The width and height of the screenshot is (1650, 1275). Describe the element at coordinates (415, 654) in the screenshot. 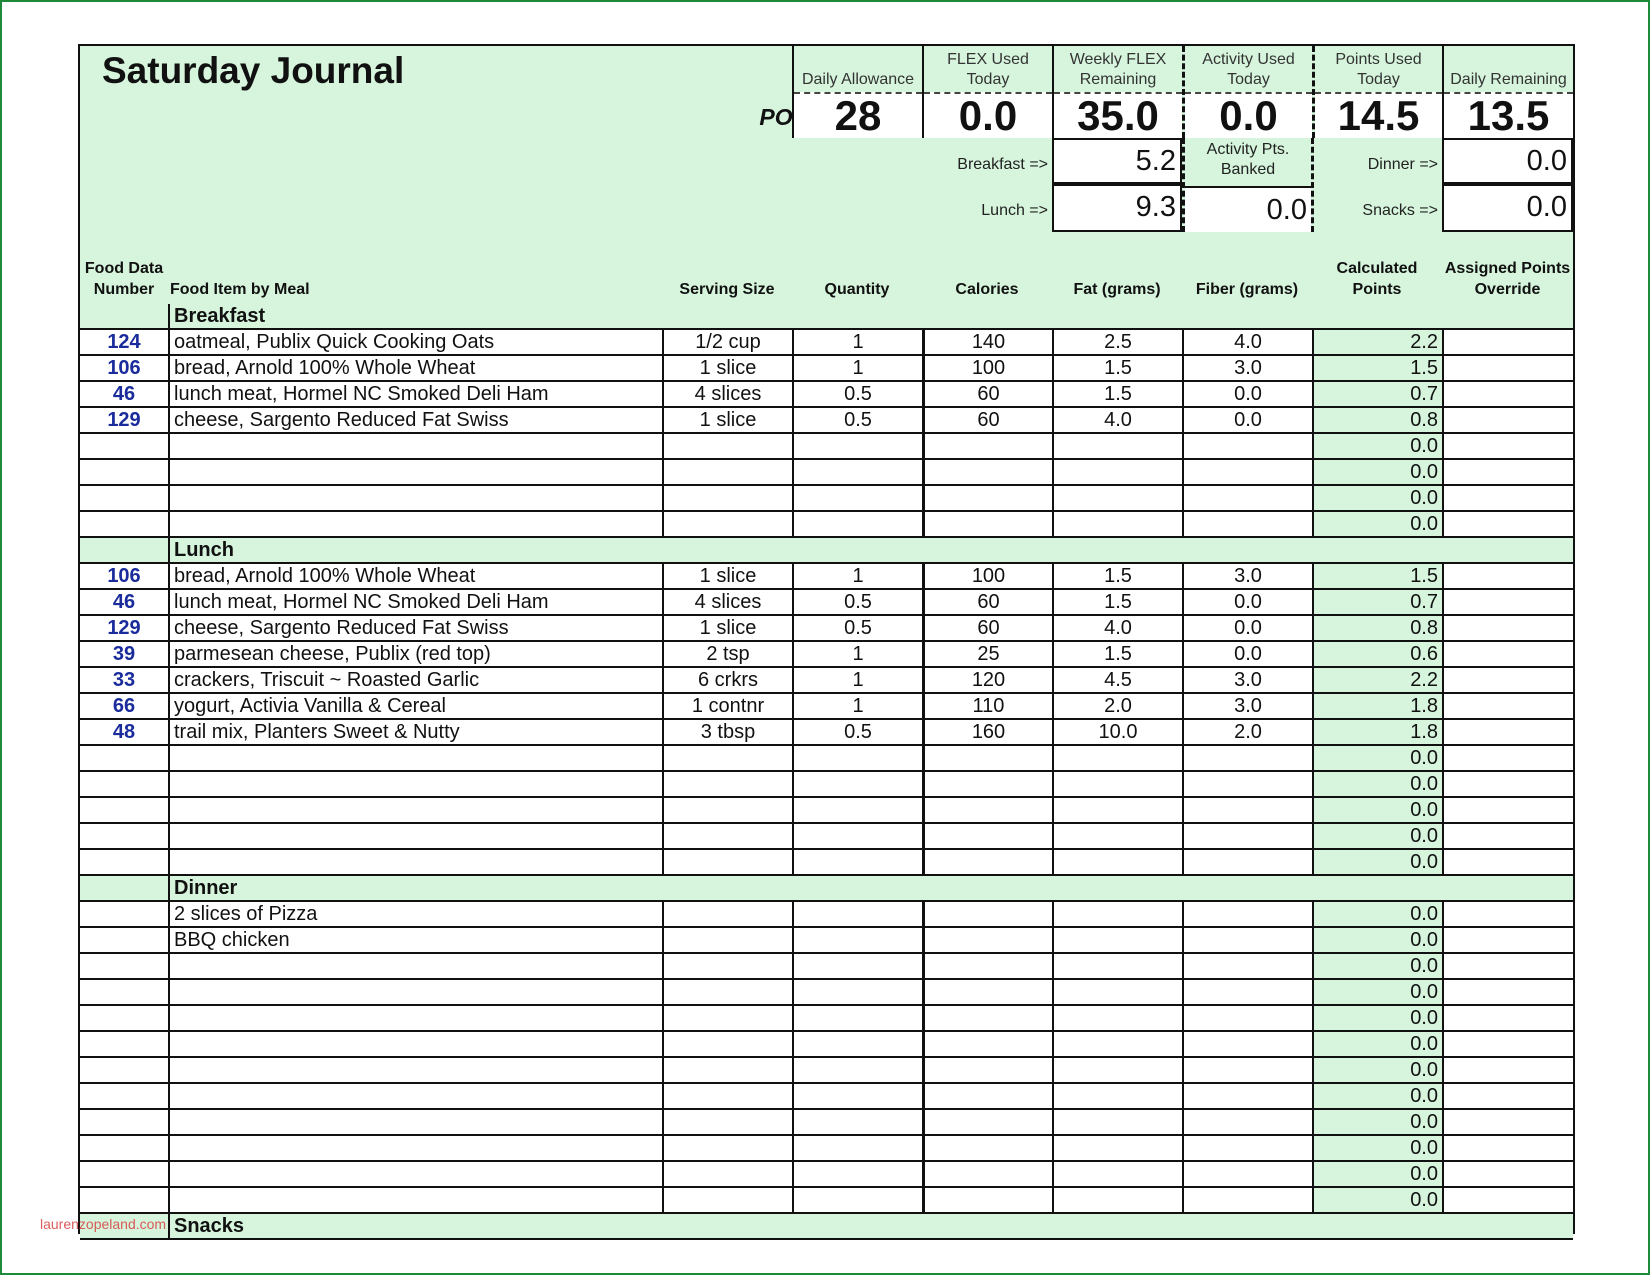

I see `food-item-cell: parmesean cheese, Publix (red top)` at that location.